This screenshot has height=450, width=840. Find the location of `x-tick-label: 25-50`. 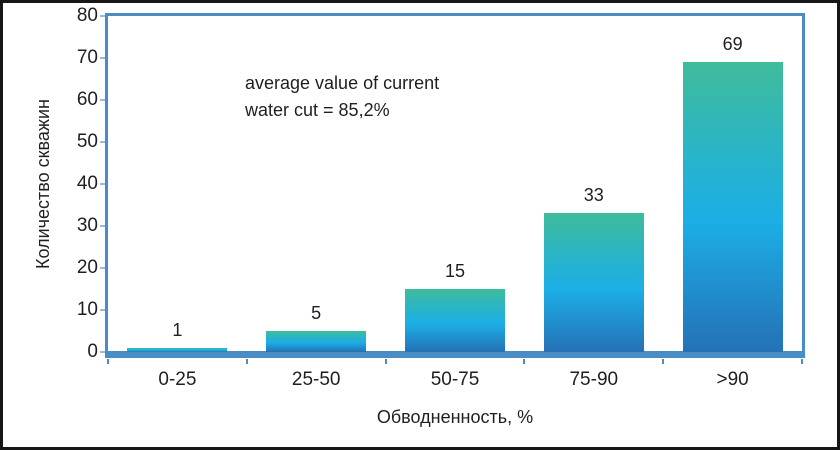

x-tick-label: 25-50 is located at coordinates (316, 379).